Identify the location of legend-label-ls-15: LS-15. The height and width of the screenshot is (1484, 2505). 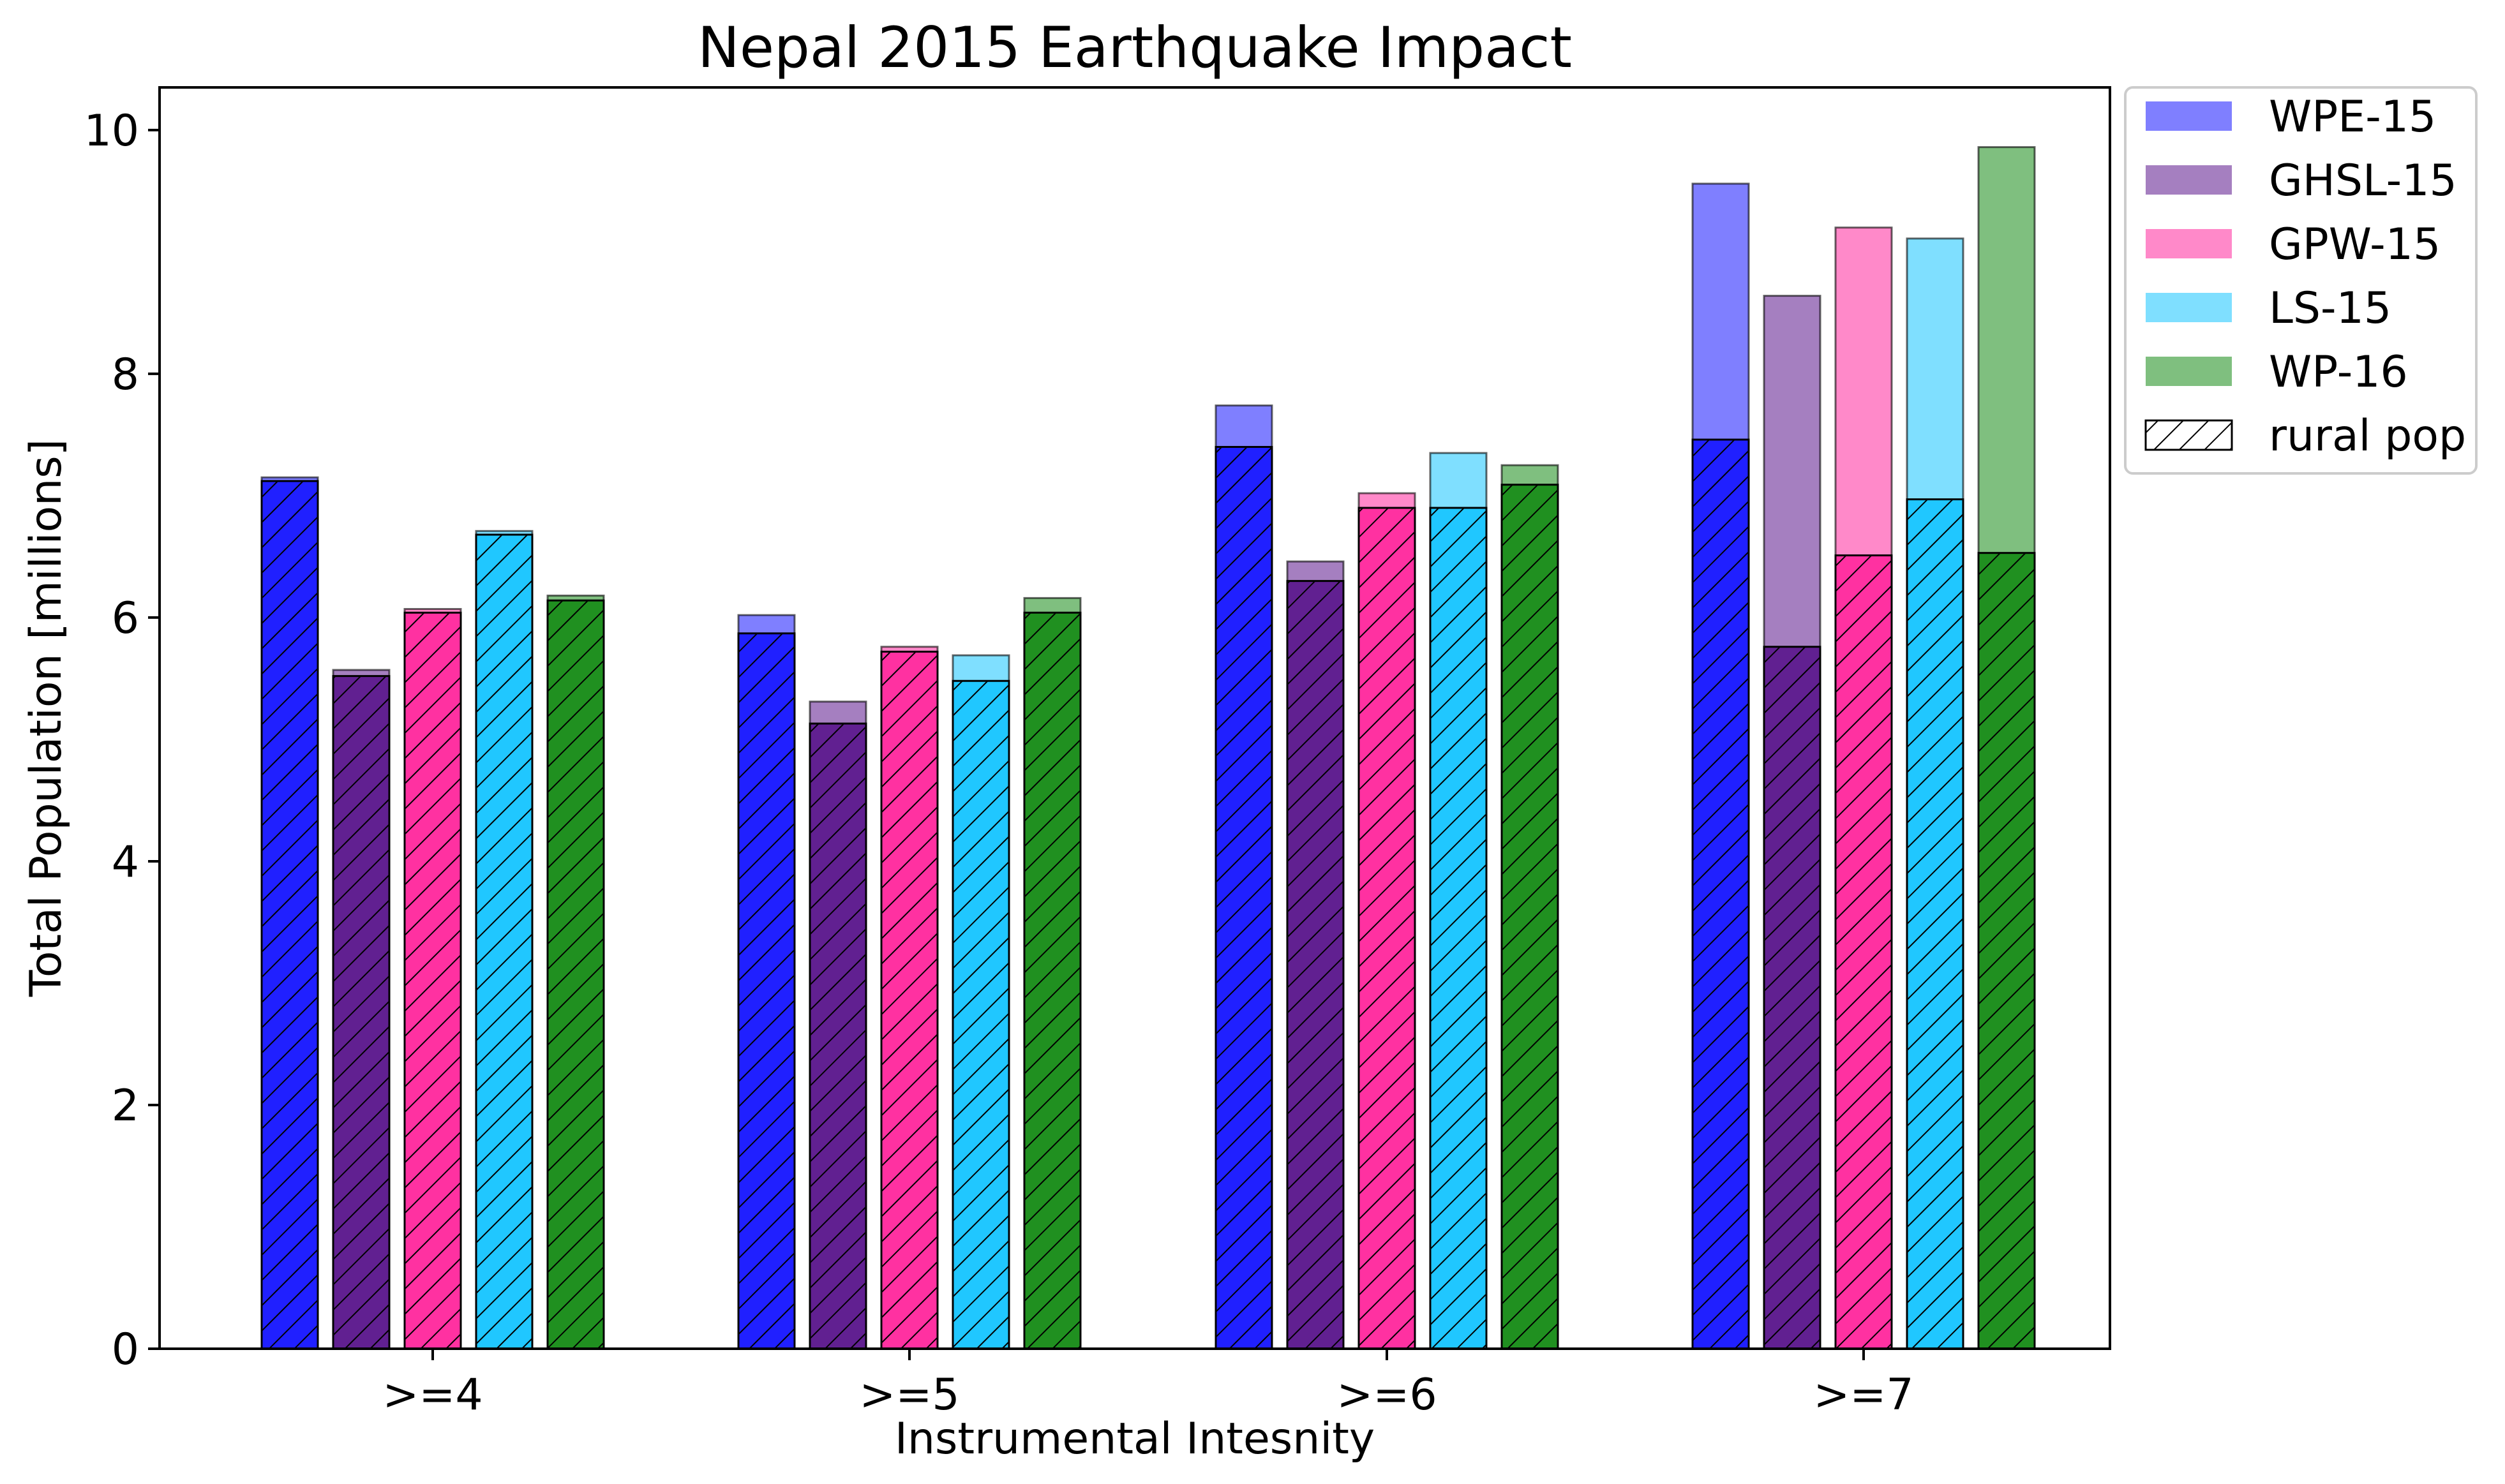
(2330, 308).